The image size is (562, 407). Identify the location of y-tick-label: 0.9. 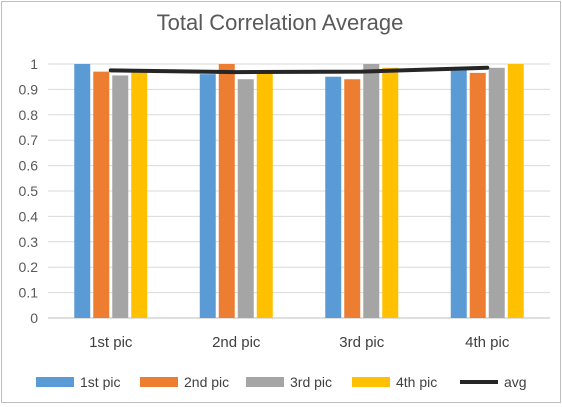
(29, 89).